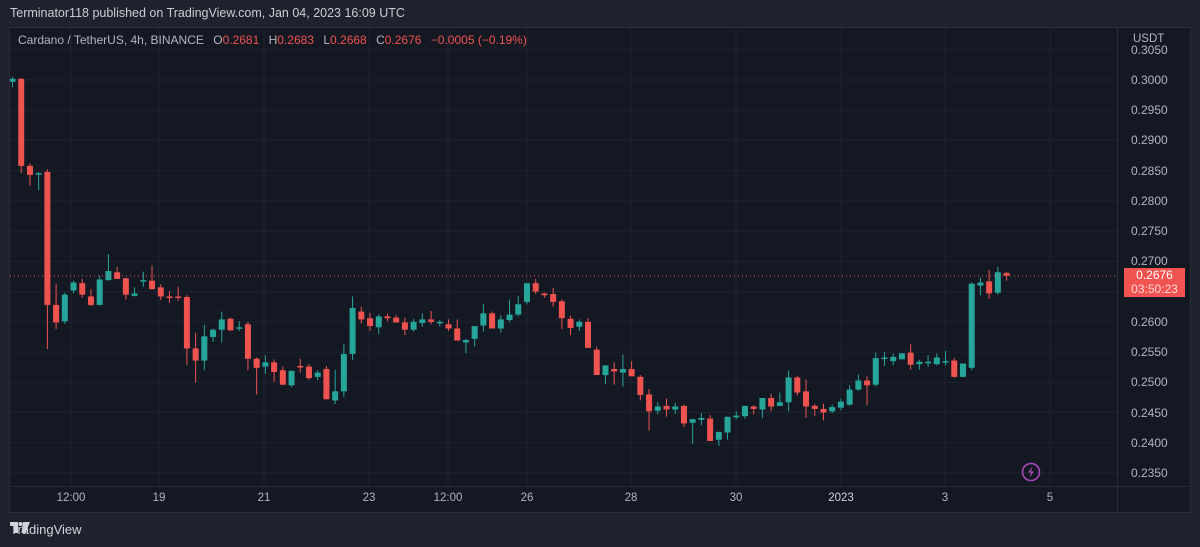 This screenshot has height=547, width=1200. I want to click on high-key: H, so click(273, 40).